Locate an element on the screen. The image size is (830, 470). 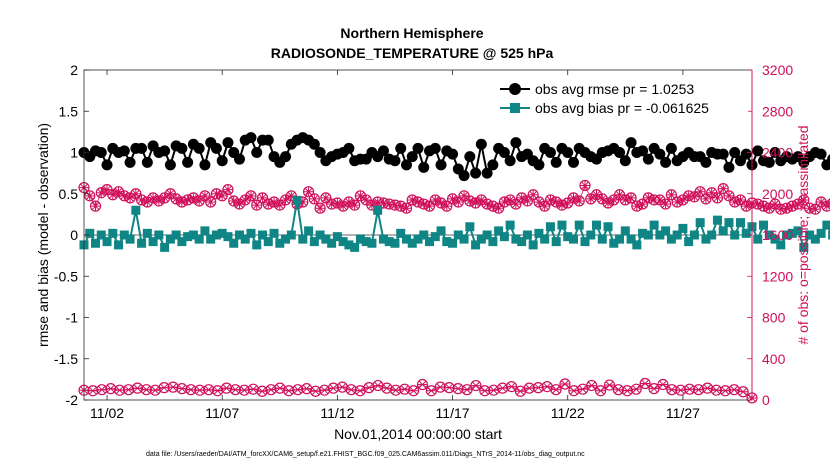
left-tick-label: -2 is located at coordinates (72, 400).